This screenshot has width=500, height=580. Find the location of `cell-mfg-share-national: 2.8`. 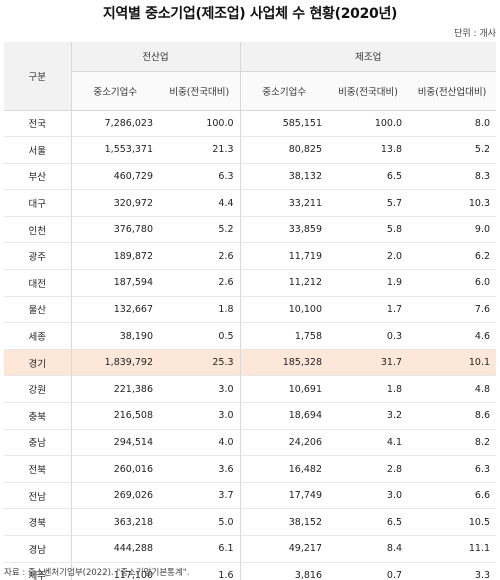

cell-mfg-share-national: 2.8 is located at coordinates (368, 469).